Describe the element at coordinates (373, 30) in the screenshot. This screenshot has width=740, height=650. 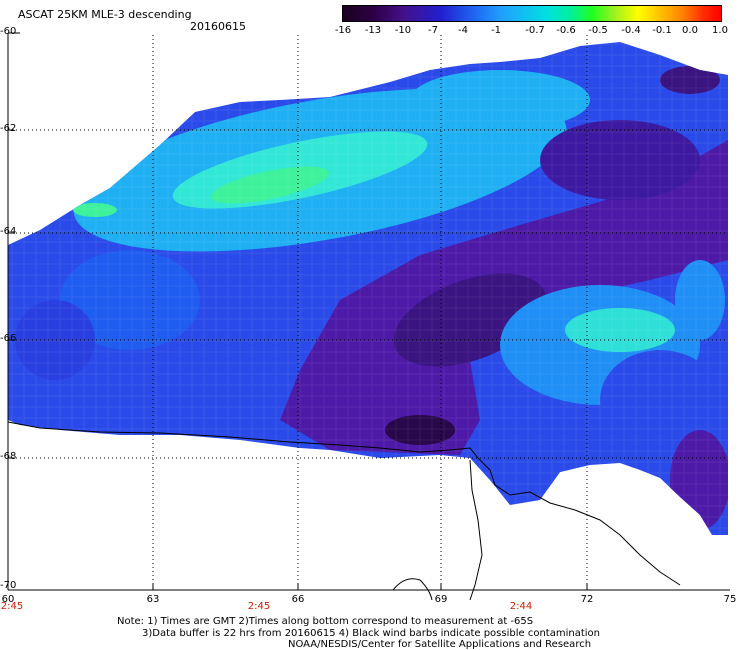
I see `colorbar-label: -13` at that location.